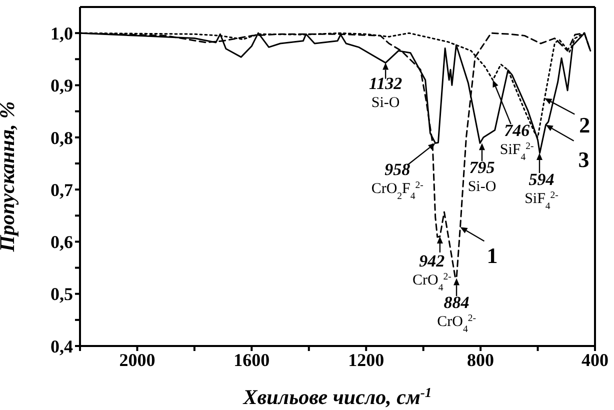 The width and height of the screenshot is (614, 410). I want to click on annotation: 2, so click(584, 125).